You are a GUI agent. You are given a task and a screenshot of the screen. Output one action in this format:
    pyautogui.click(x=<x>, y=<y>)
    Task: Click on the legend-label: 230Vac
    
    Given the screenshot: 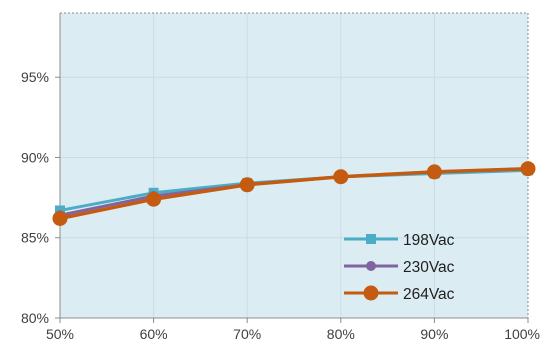 What is the action you would take?
    pyautogui.click(x=429, y=267)
    